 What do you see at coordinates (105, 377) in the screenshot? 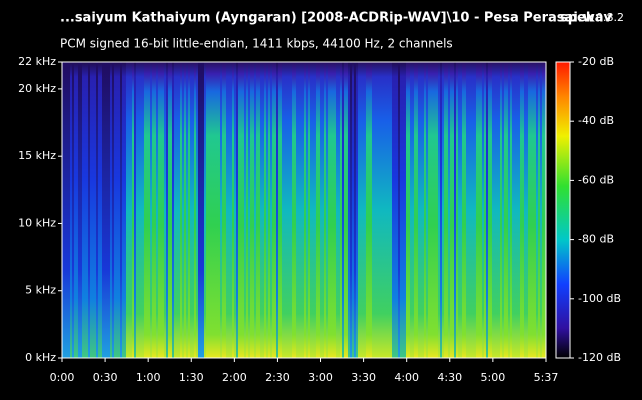
I see `x-tick-label: 0:30` at bounding box center [105, 377].